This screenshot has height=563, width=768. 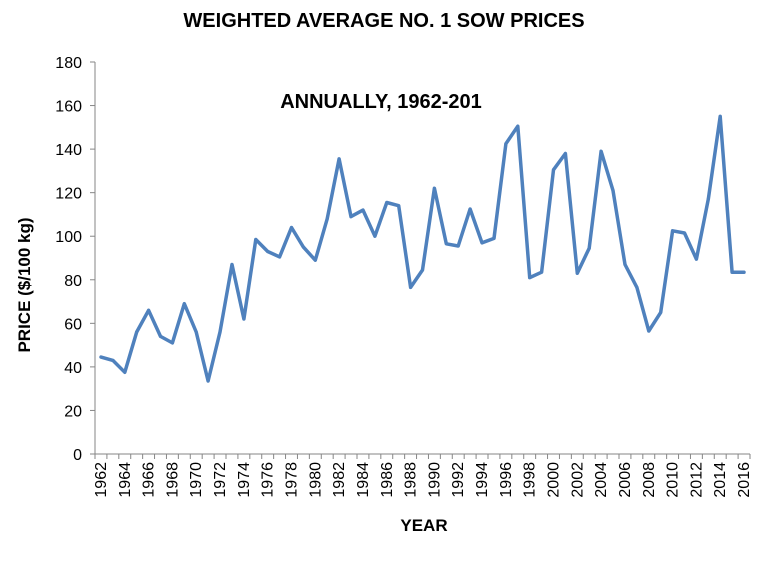 What do you see at coordinates (244, 480) in the screenshot?
I see `x-tick-label: 1974` at bounding box center [244, 480].